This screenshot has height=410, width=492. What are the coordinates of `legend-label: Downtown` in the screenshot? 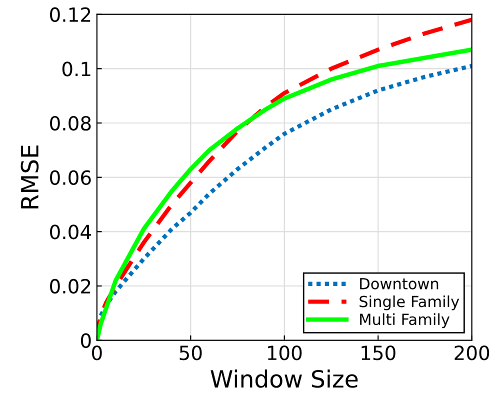 It's located at (399, 284).